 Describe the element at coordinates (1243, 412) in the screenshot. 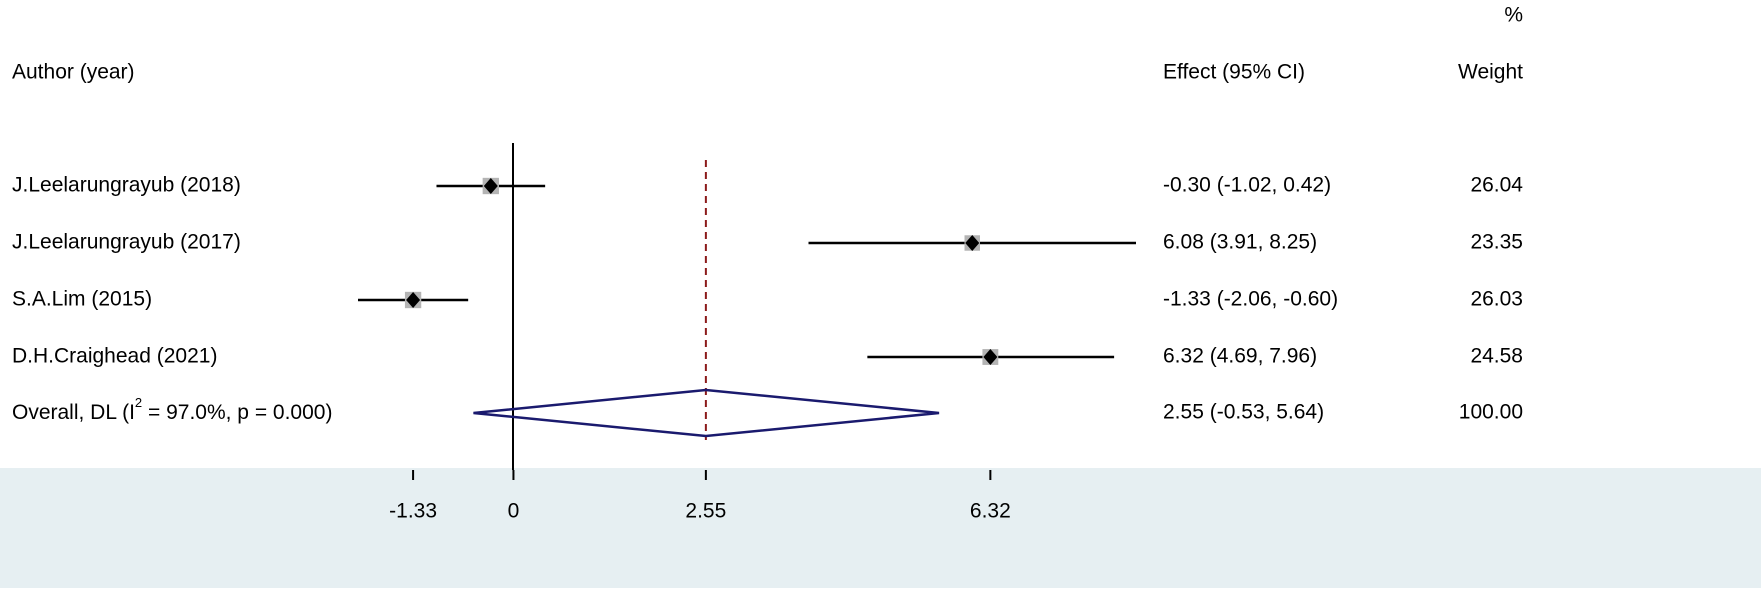

I see `effect-label: 2.55 (-0.53, 5.64)` at that location.